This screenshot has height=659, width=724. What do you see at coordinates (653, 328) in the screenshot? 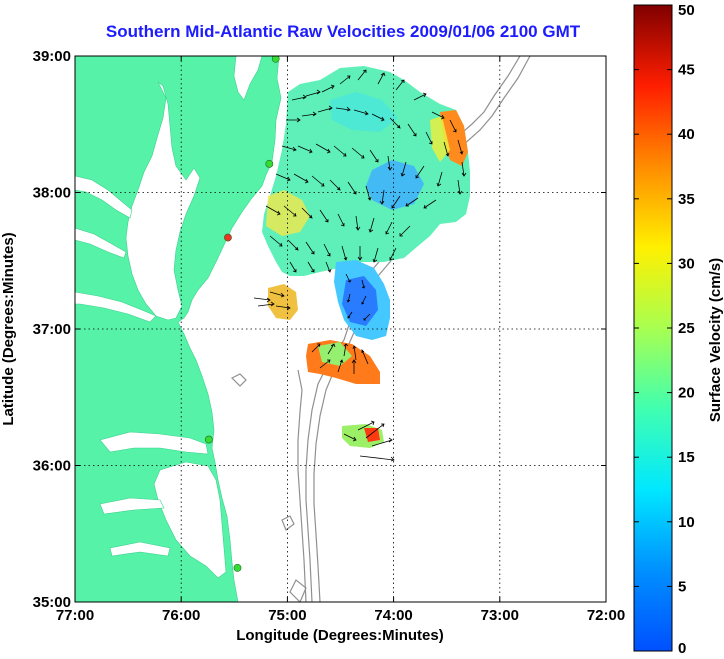
I see `colorbar` at bounding box center [653, 328].